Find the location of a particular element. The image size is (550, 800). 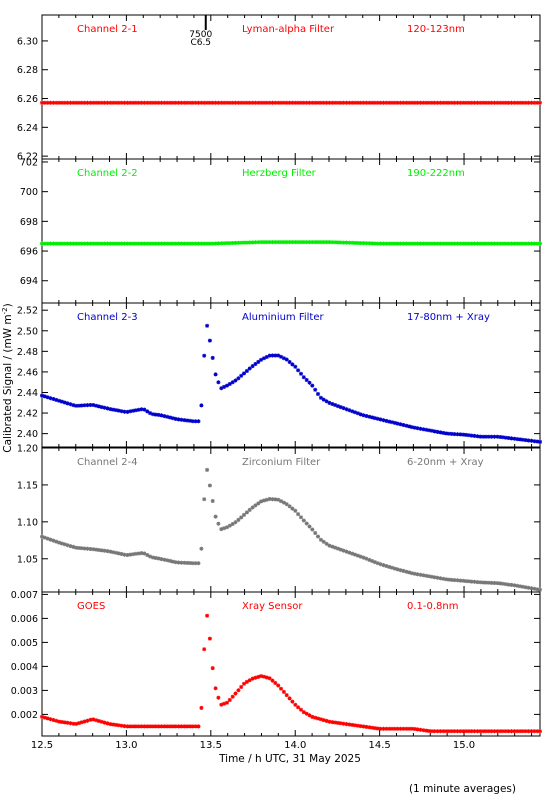

y-tick-label: 1.05 is located at coordinates (27, 559).